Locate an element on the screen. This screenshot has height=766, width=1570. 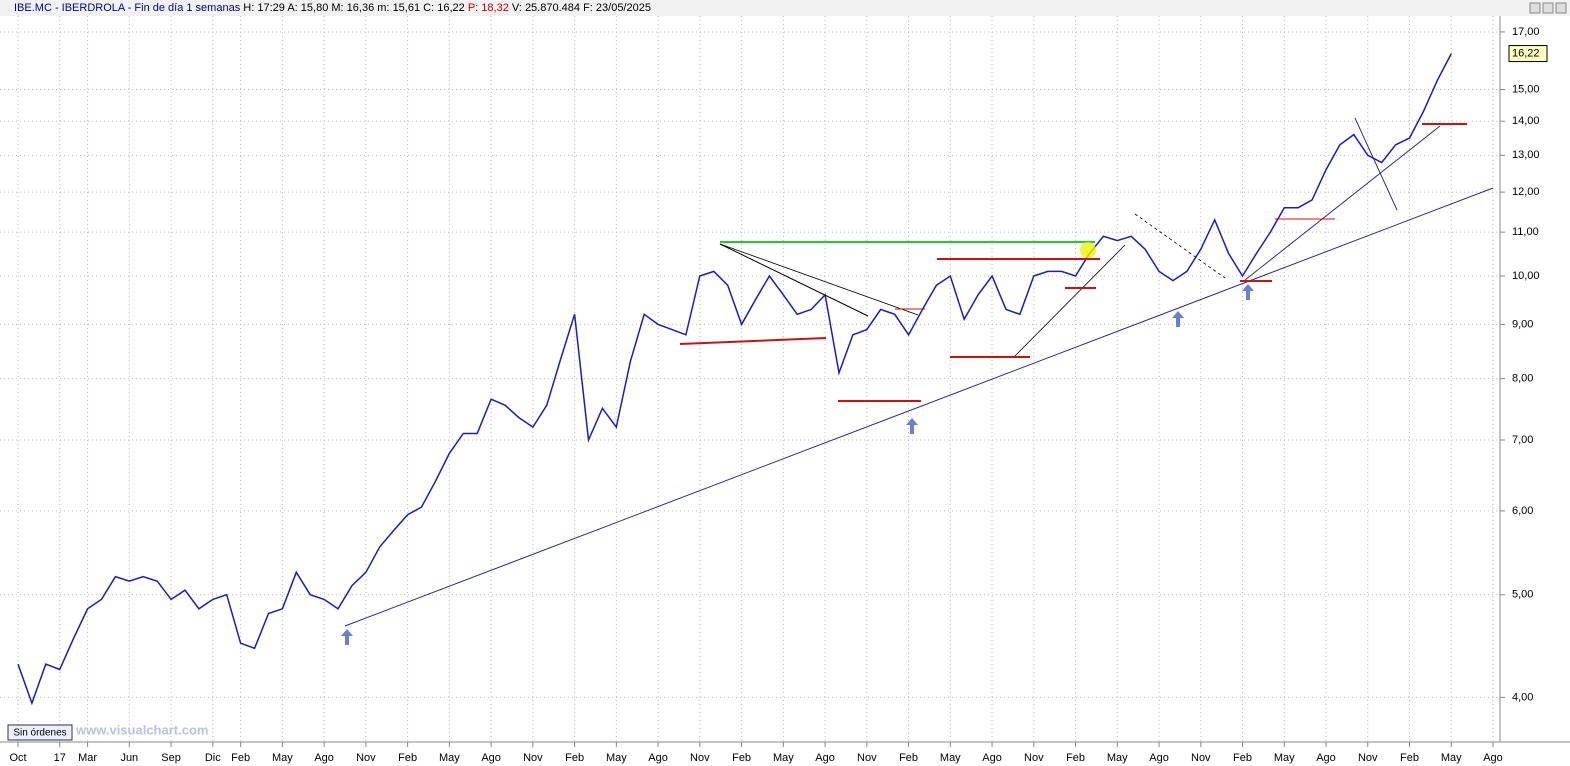
header-text: F: is located at coordinates (588, 8).